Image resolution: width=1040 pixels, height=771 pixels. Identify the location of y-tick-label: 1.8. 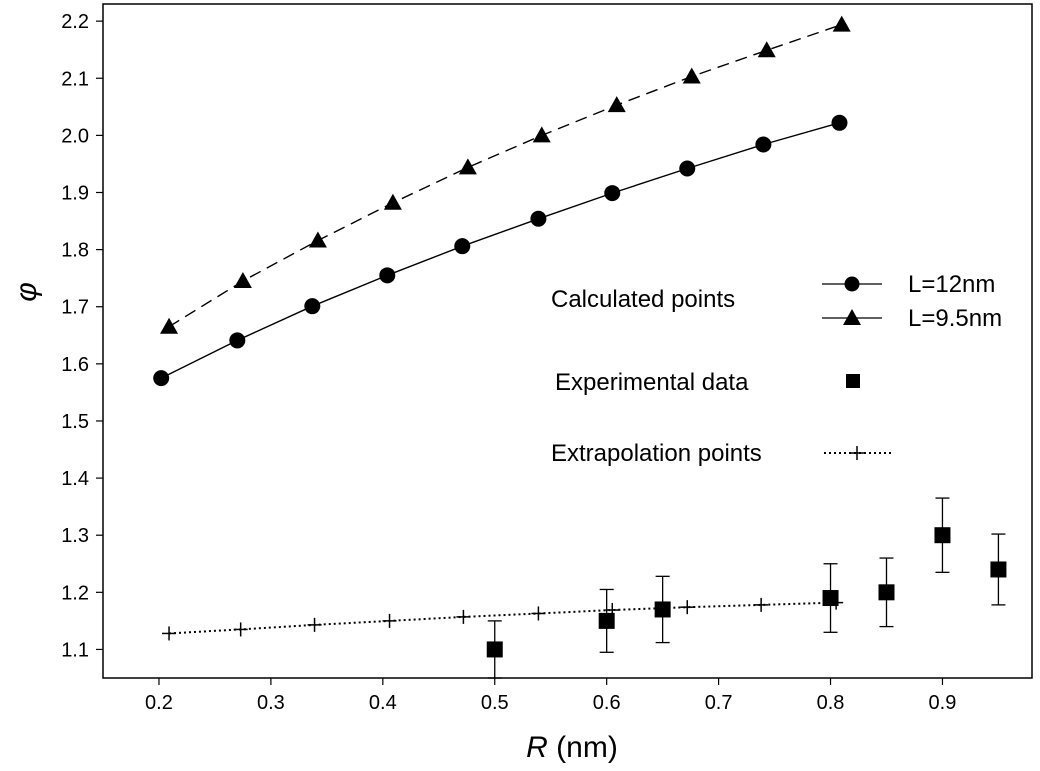
(75, 251).